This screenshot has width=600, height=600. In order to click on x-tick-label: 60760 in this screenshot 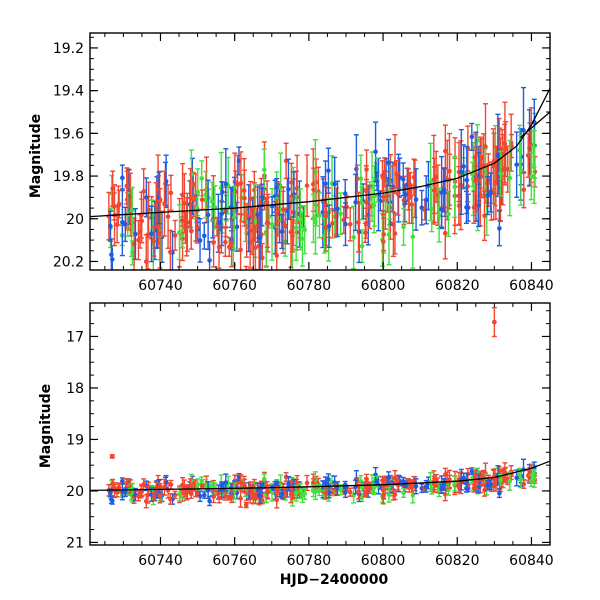, I will do `click(234, 286)`.